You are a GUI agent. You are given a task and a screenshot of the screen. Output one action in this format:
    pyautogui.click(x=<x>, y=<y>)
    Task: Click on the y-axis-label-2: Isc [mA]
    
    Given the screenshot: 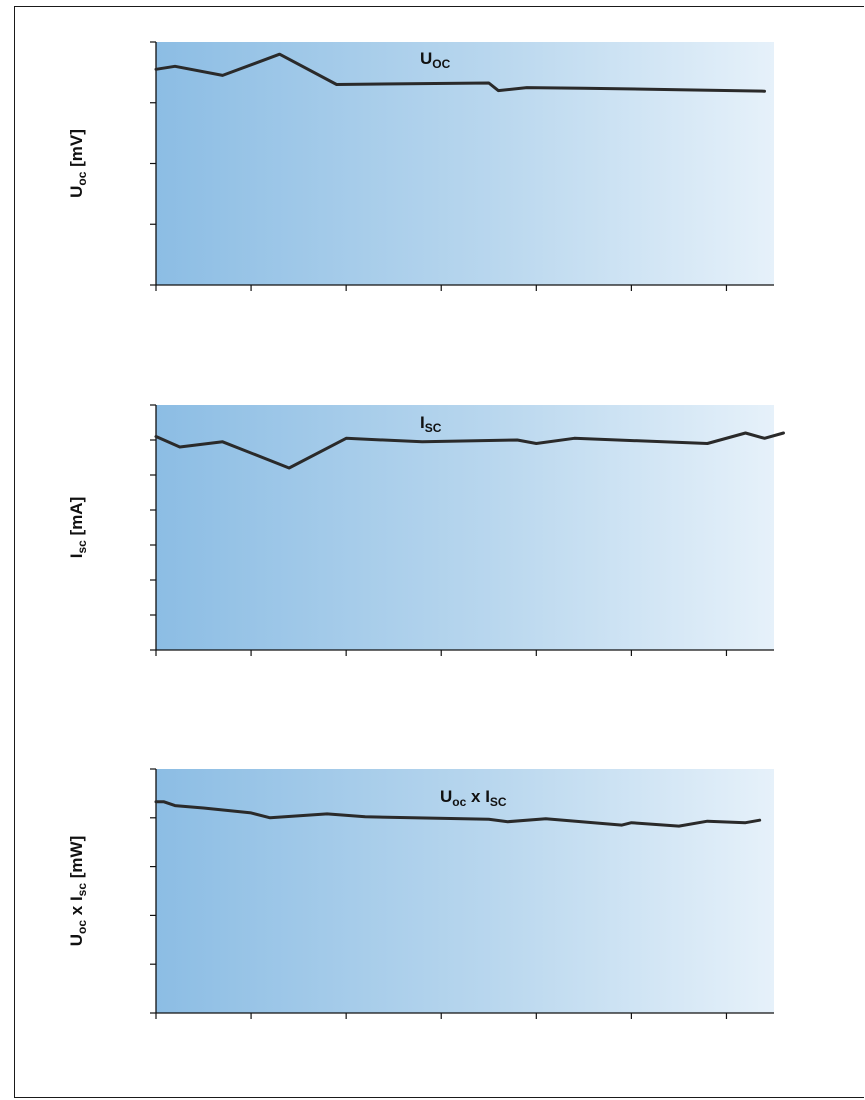 What is the action you would take?
    pyautogui.click(x=78, y=528)
    